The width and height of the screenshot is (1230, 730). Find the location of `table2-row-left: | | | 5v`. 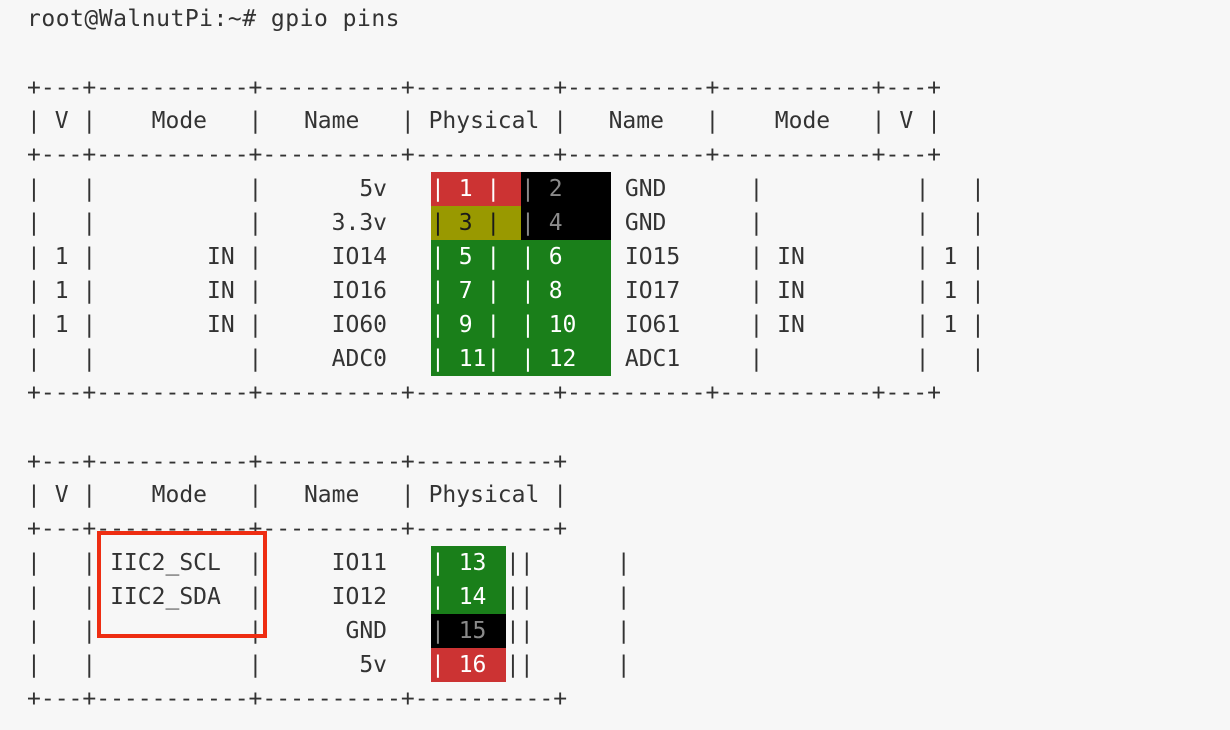

table2-row-left: | | | 5v is located at coordinates (214, 665).